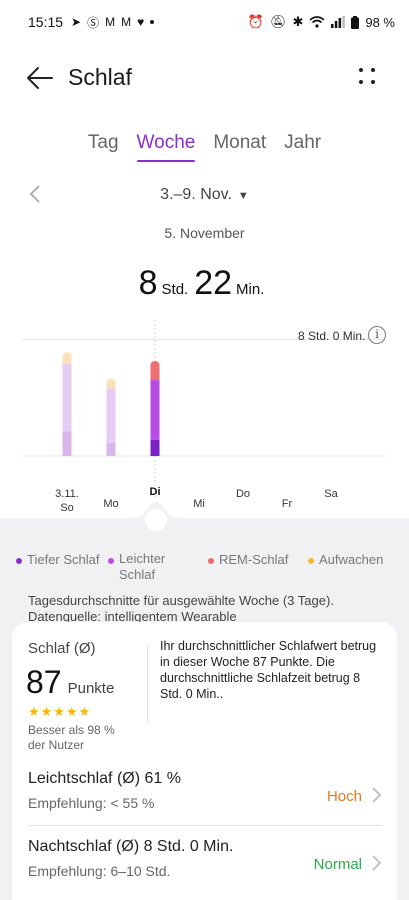 The height and width of the screenshot is (900, 409). I want to click on duration-minutes: 22, so click(213, 283).